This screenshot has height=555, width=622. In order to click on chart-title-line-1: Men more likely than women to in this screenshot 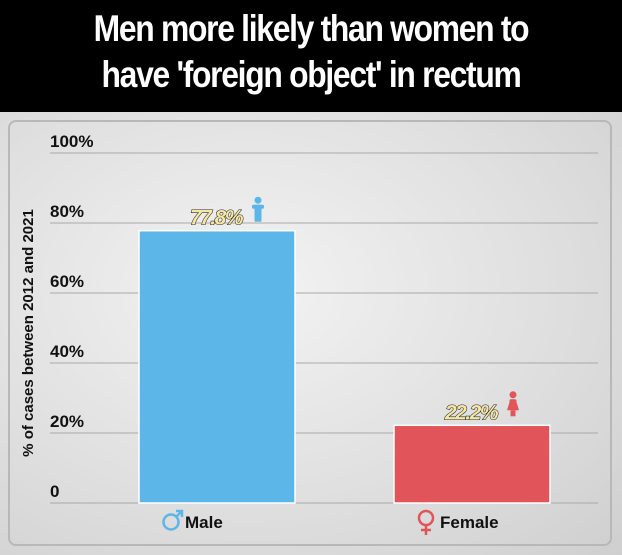, I will do `click(311, 28)`.